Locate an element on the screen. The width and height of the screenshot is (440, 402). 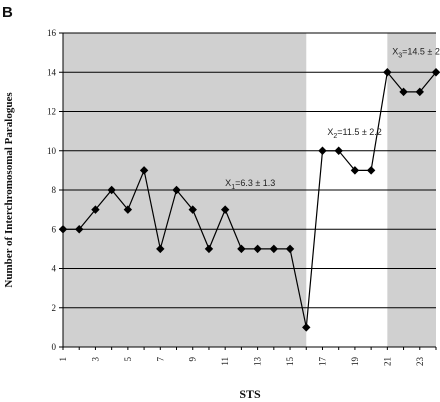
x-tick-label-3: 7 is located at coordinates (160, 359).